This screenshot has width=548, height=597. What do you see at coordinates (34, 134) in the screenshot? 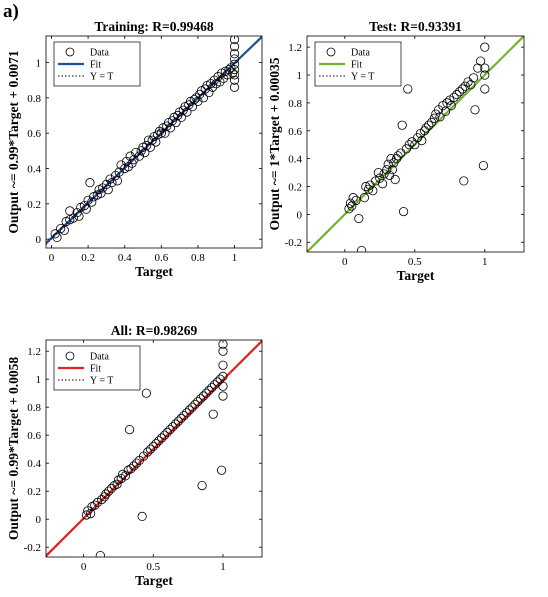
I see `y-tick-label: 0.6` at bounding box center [34, 134].